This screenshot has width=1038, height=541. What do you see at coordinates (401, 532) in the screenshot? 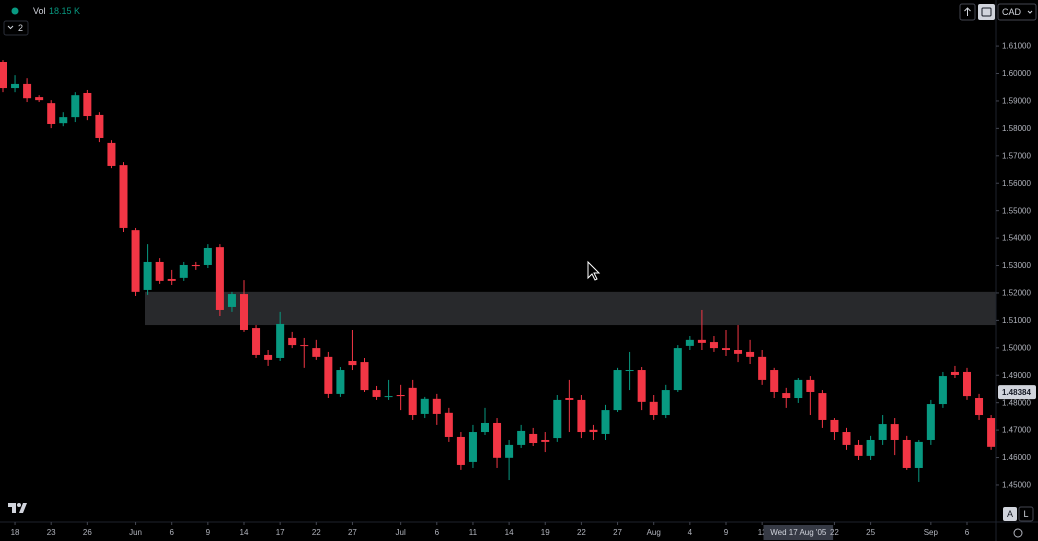
I see `x-tick-label: Jul` at bounding box center [401, 532].